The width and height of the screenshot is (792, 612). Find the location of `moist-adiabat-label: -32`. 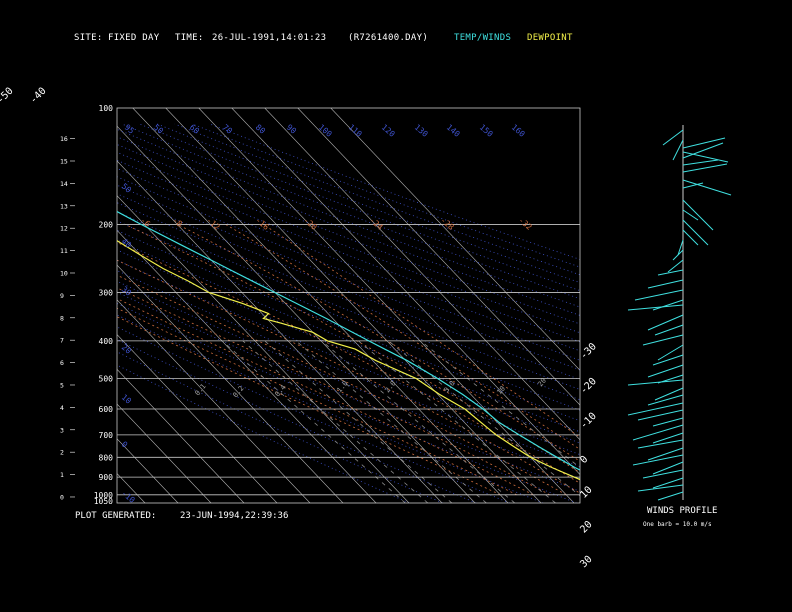

moist-adiabat-label: -32 is located at coordinates (525, 224).